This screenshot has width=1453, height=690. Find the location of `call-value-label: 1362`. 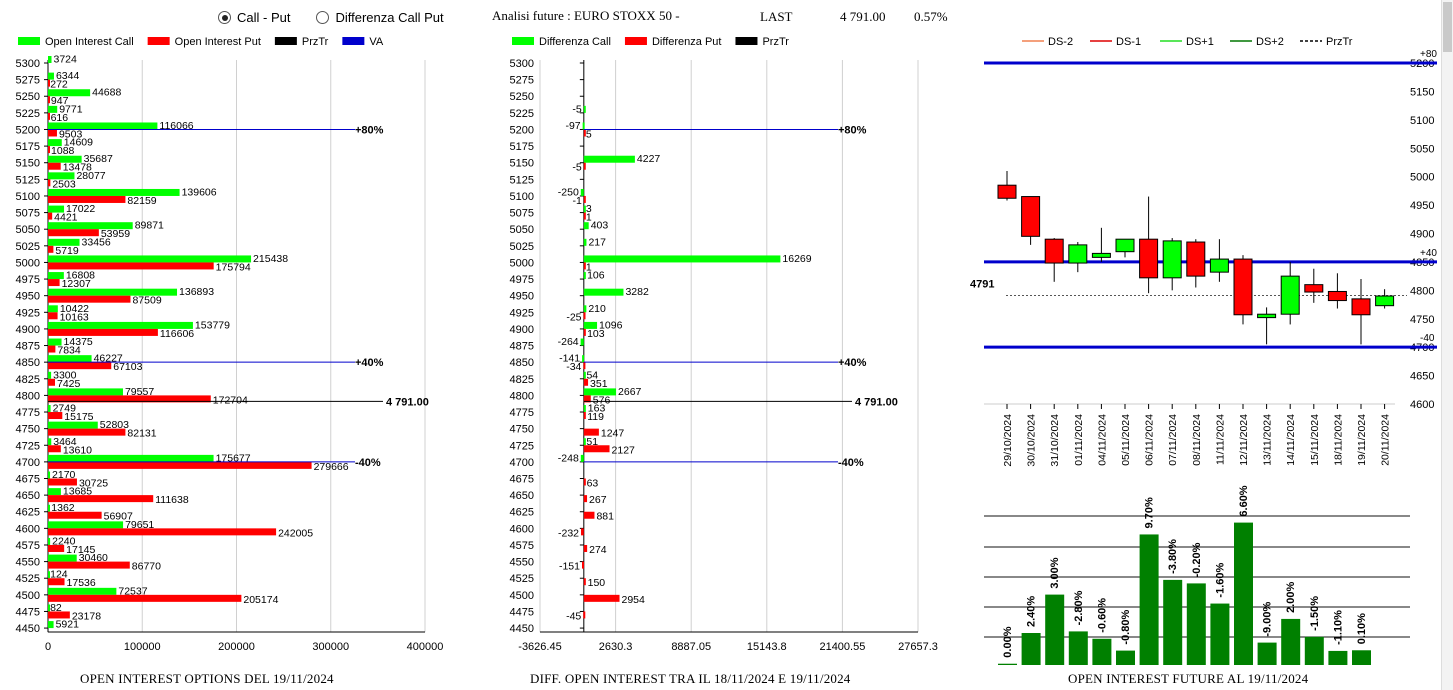

call-value-label: 1362 is located at coordinates (63, 508).